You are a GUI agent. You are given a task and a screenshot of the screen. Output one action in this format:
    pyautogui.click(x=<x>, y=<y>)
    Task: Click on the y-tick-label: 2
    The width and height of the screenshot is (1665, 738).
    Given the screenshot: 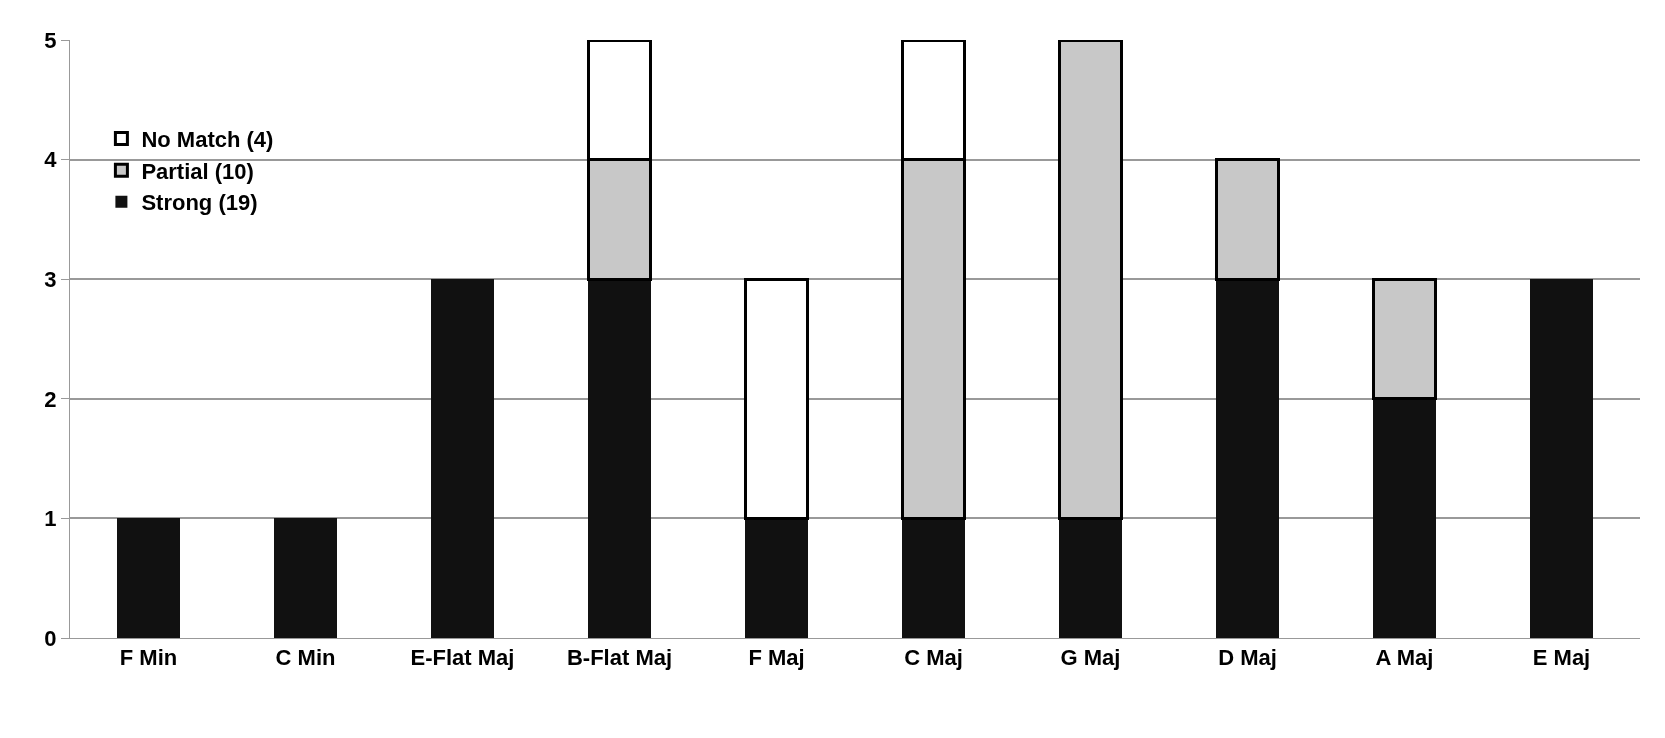 What is the action you would take?
    pyautogui.click(x=50, y=399)
    